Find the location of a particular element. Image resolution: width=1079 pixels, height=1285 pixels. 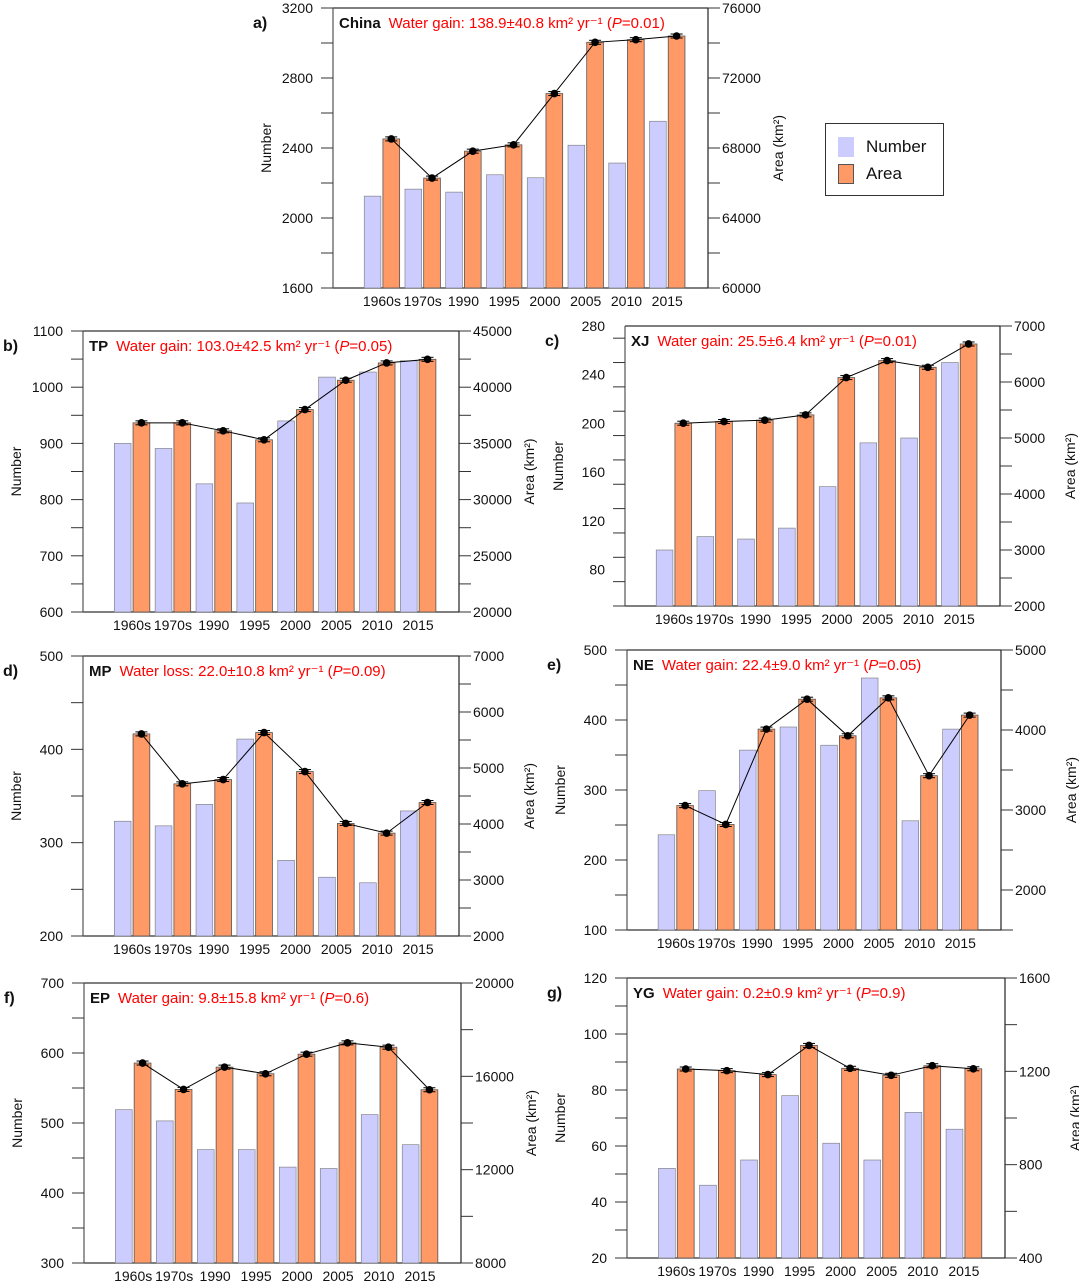

left-tick-label: 2000 is located at coordinates (297, 218).